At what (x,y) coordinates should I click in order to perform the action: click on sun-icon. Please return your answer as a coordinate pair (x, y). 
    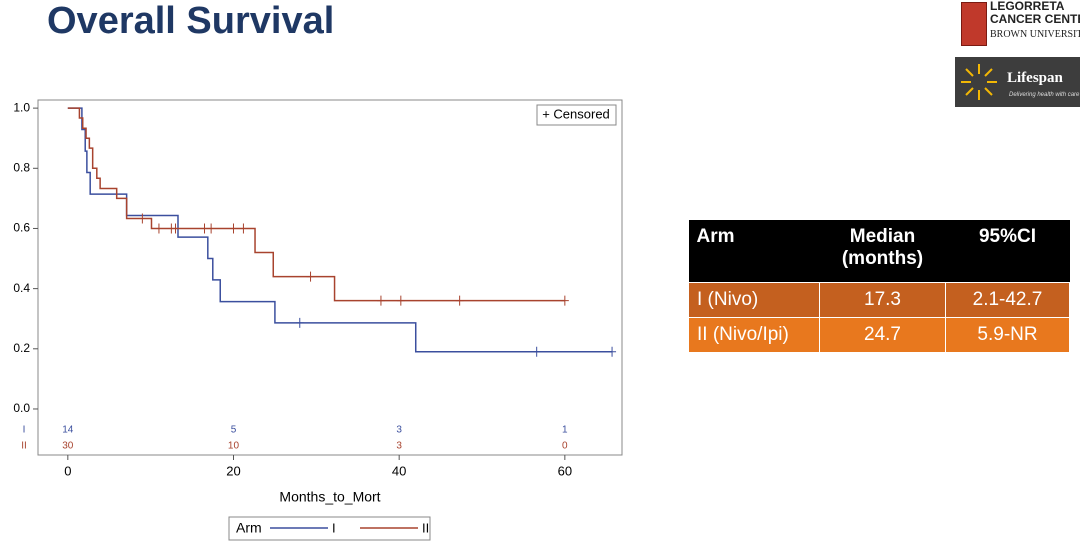
    Looking at the image, I should click on (979, 82).